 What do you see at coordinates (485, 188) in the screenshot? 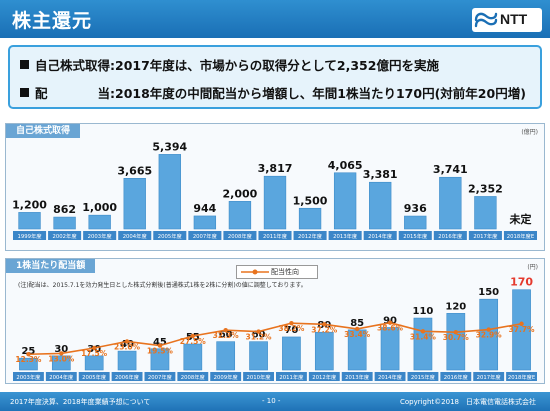
I see `data-label-buyback: 2,352` at bounding box center [485, 188].